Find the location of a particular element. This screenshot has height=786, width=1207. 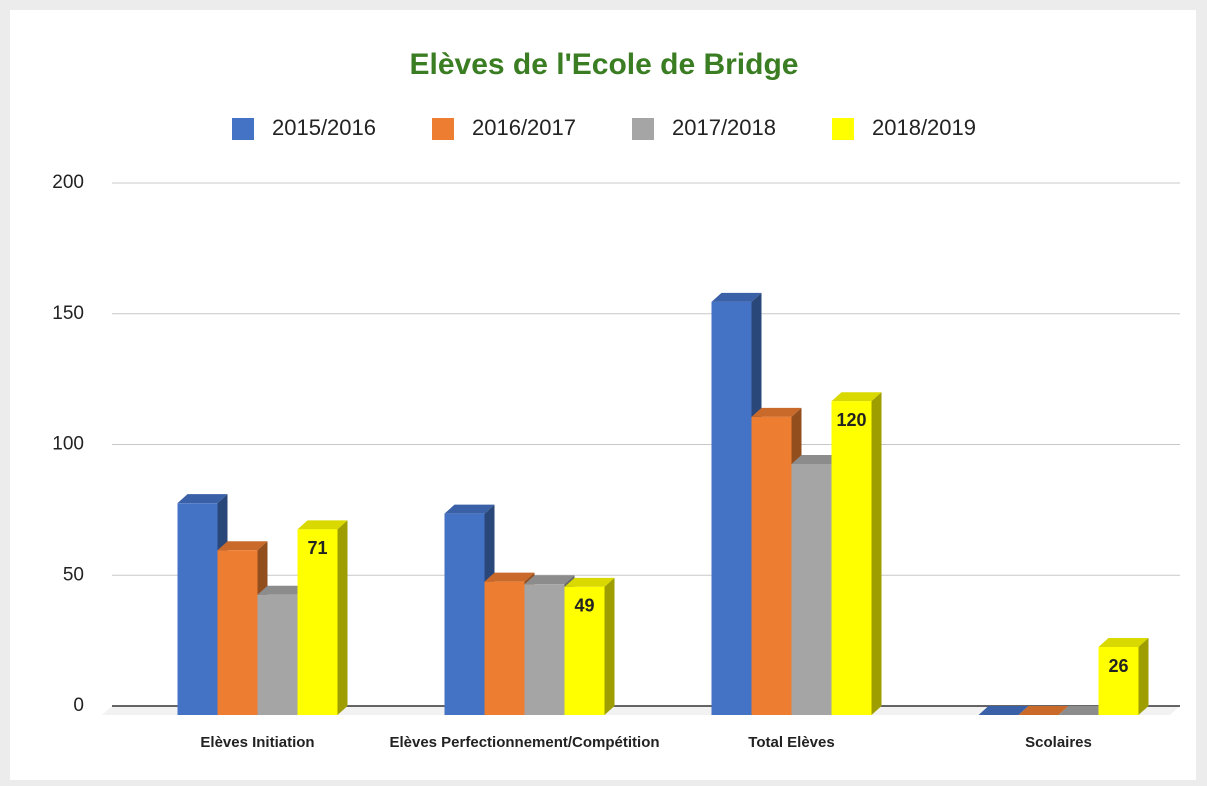

y-tick-label: 200 is located at coordinates (68, 182).